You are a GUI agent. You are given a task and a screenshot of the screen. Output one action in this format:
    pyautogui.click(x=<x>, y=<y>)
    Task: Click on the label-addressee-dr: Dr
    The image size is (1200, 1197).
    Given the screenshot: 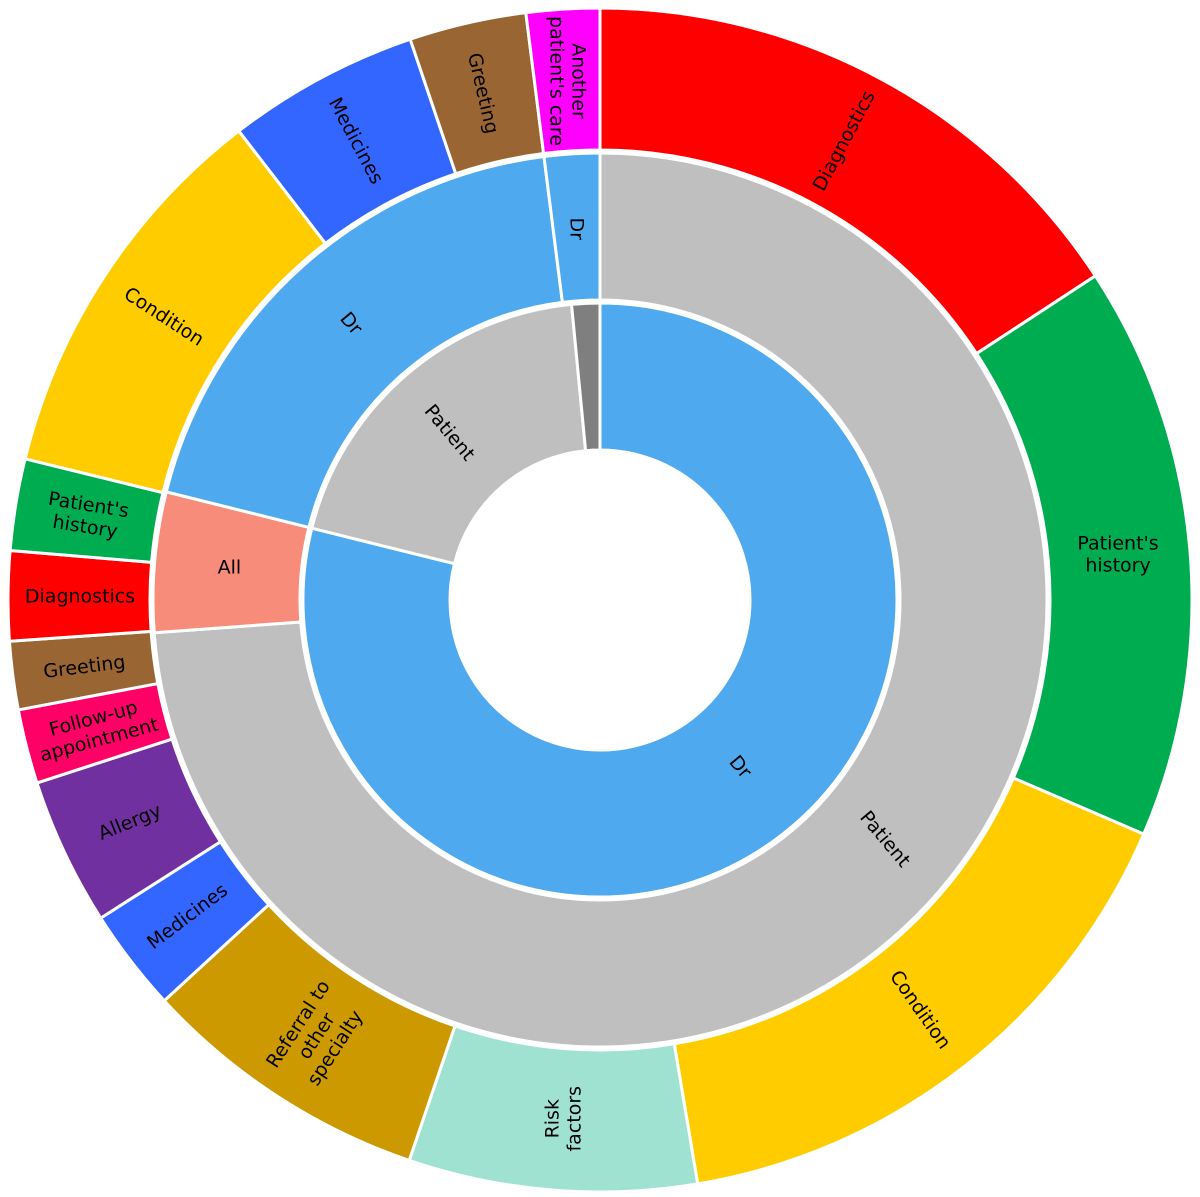 What is the action you would take?
    pyautogui.click(x=577, y=229)
    